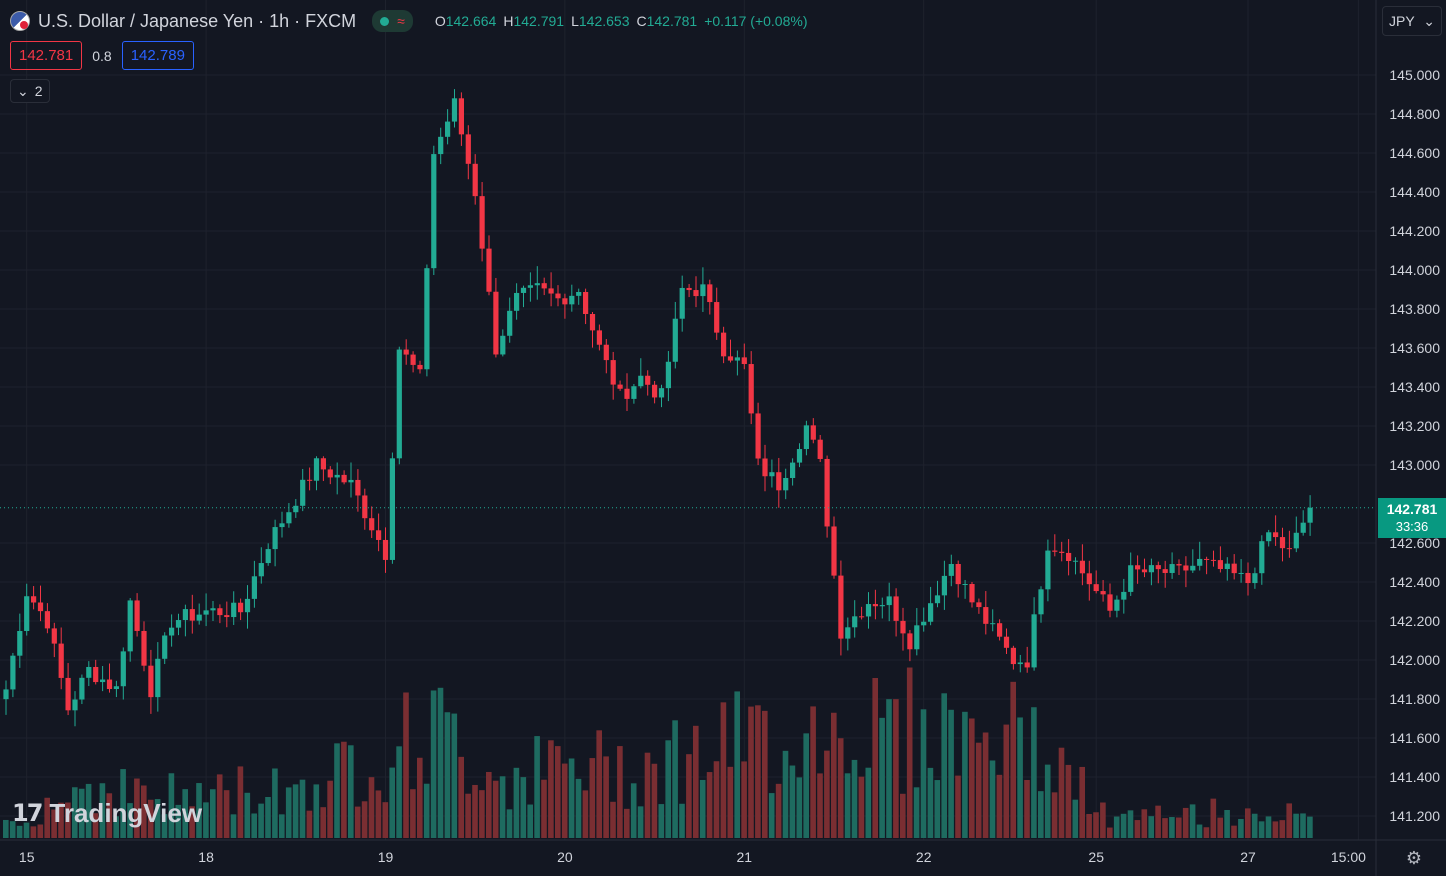 This screenshot has width=1446, height=876. I want to click on price-tick-label: 144.000, so click(1414, 270).